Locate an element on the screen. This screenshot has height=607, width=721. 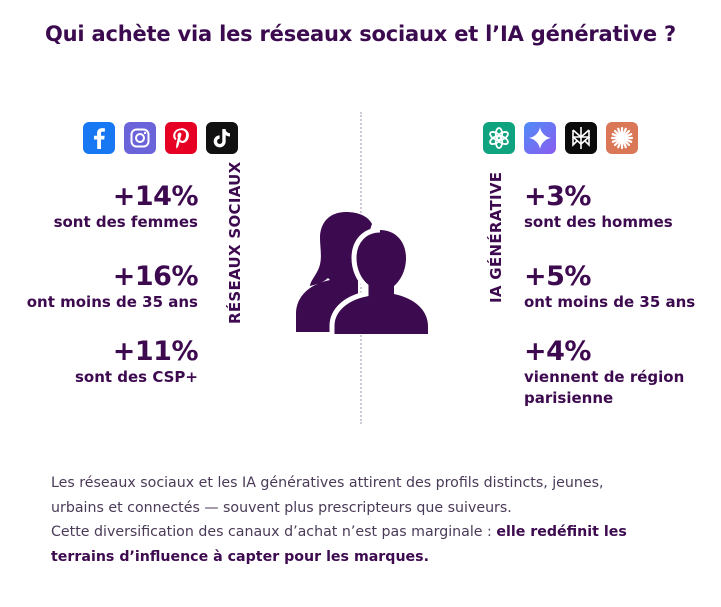
perplexity-icon is located at coordinates (581, 138).